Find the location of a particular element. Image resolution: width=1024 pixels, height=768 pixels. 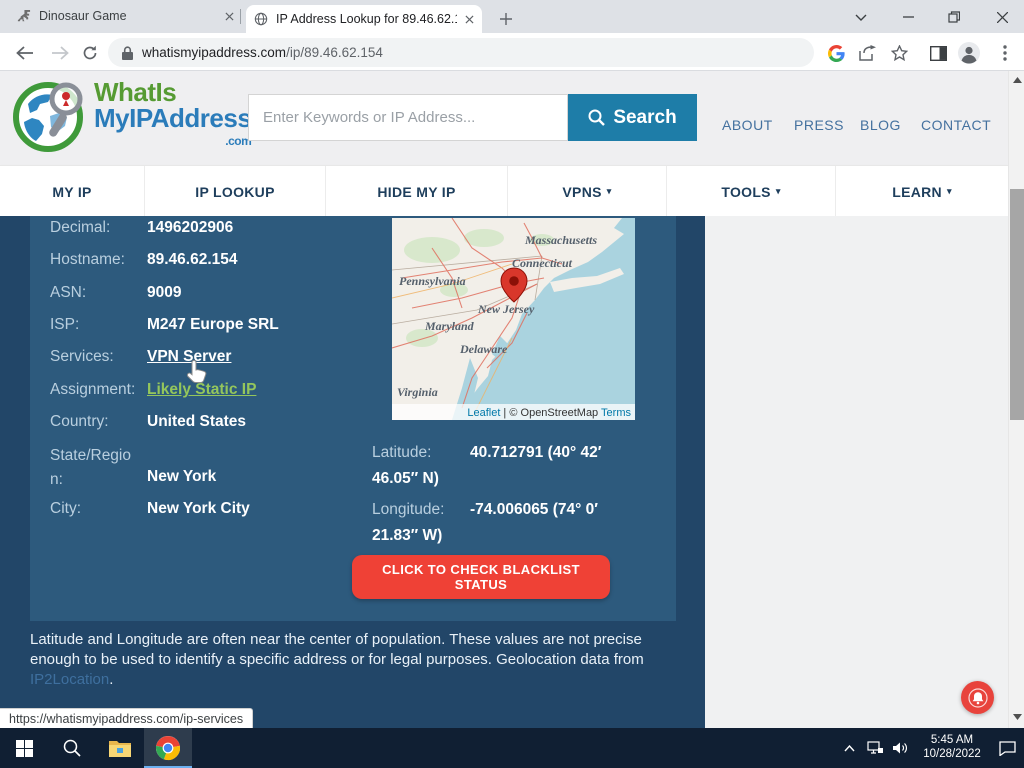

globe-magnifier-logo-icon is located at coordinates (50, 116).